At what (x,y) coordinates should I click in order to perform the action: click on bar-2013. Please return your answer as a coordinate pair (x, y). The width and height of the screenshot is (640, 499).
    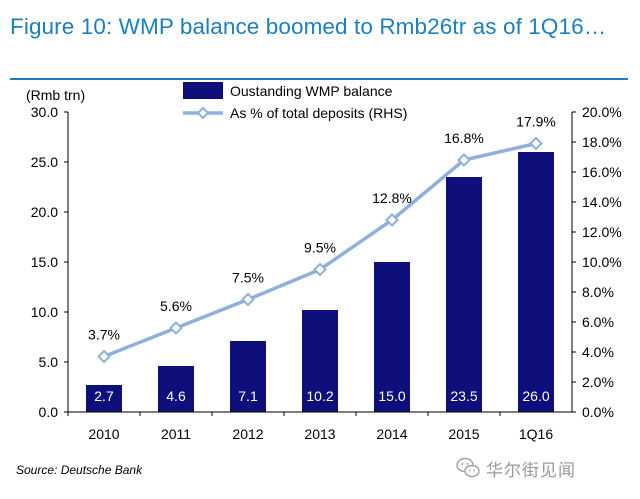
    Looking at the image, I should click on (320, 361).